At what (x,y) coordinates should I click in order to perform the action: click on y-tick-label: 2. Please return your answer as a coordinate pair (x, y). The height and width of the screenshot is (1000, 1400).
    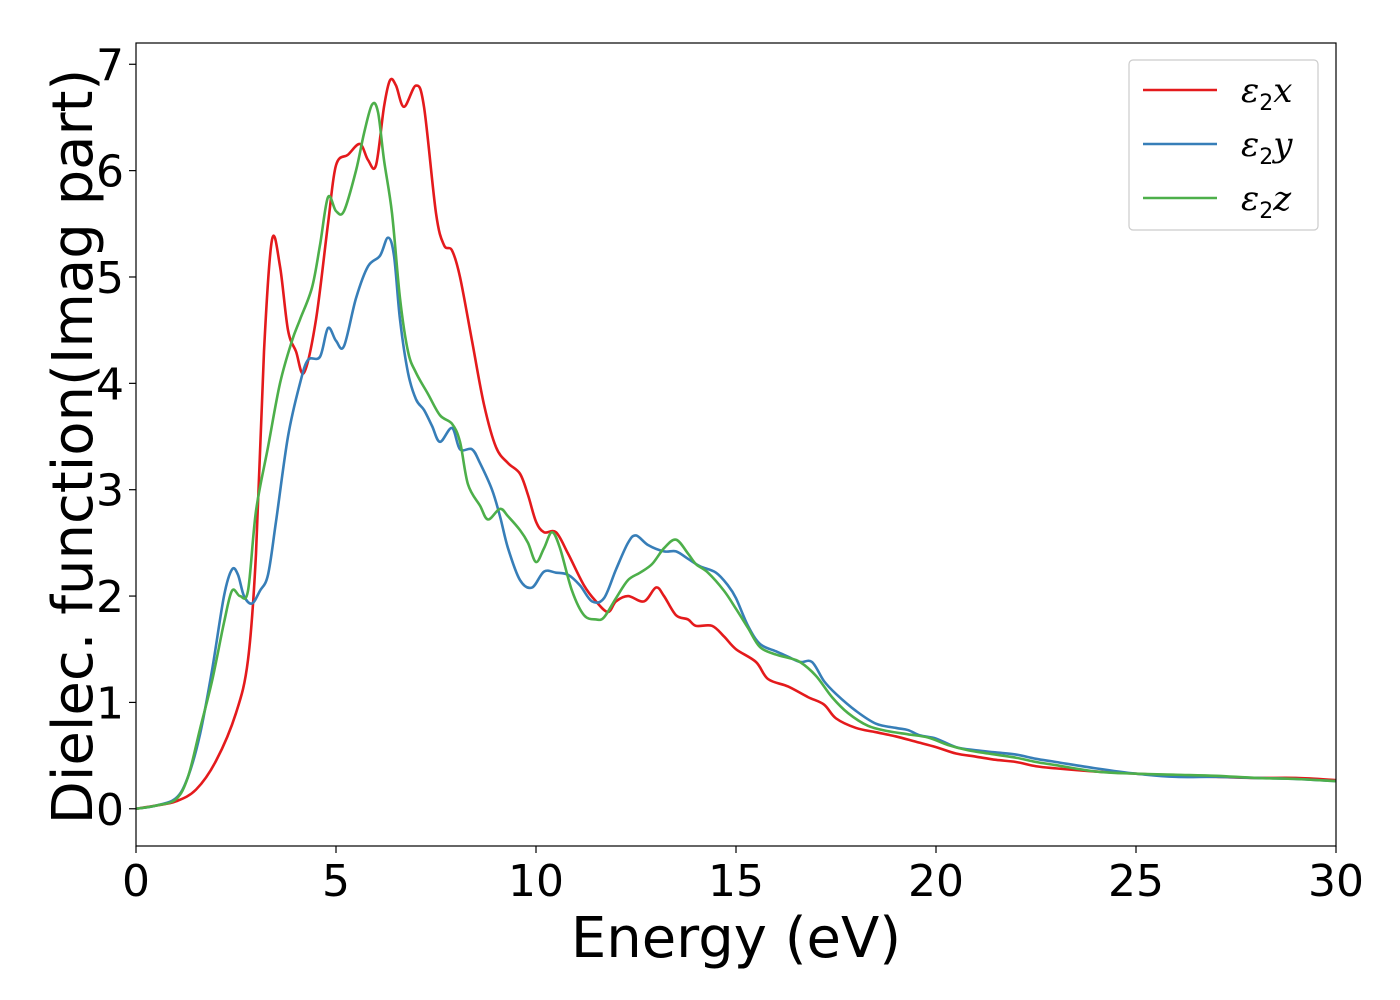
    Looking at the image, I should click on (110, 597).